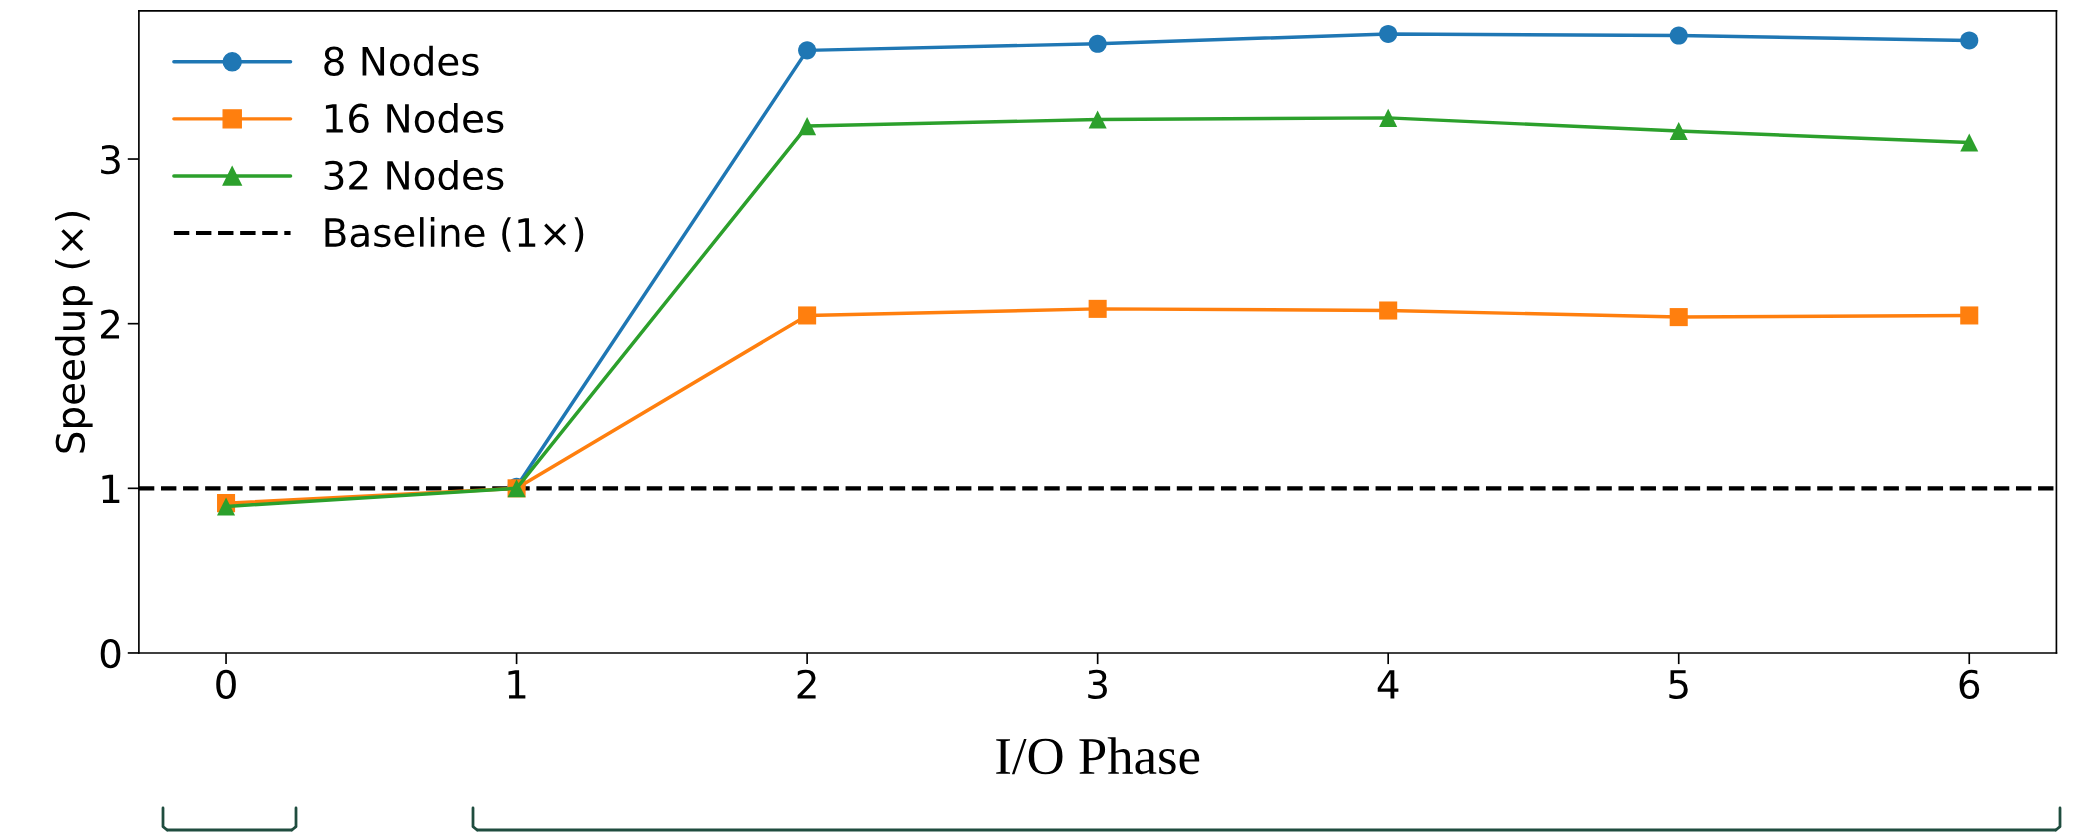 The image size is (2073, 835). What do you see at coordinates (1388, 684) in the screenshot?
I see `x-tick-label: 4` at bounding box center [1388, 684].